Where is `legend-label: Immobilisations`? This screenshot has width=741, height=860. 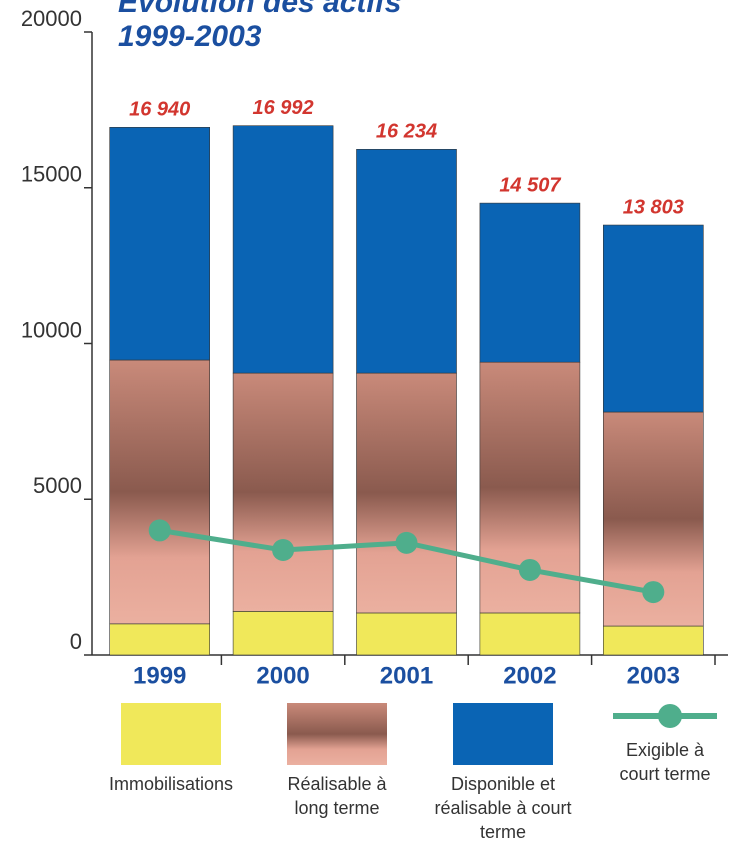 legend-label: Immobilisations is located at coordinates (171, 784).